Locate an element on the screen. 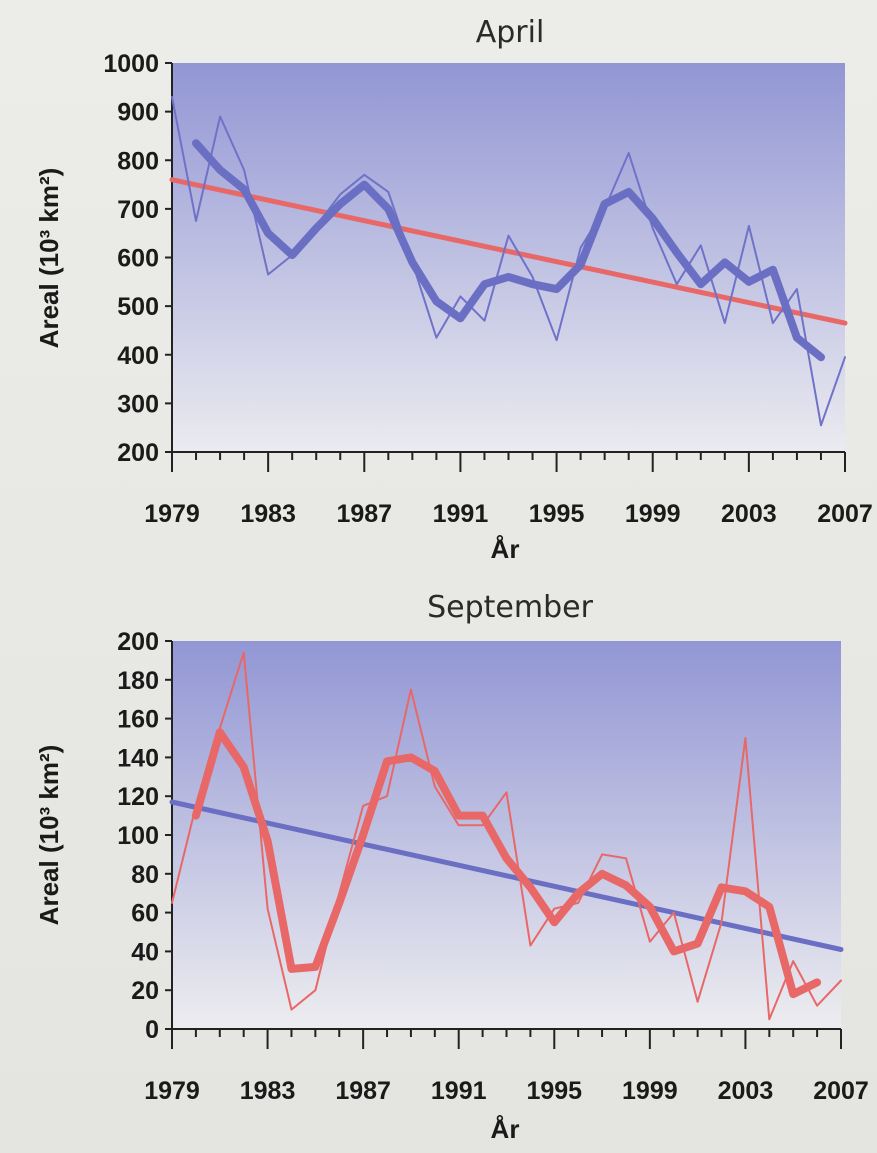  april-y-tick-label: 300 is located at coordinates (138, 404).